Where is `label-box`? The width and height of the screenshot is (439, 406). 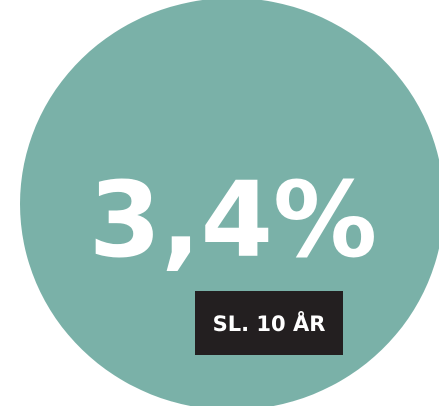 label-box is located at coordinates (269, 323).